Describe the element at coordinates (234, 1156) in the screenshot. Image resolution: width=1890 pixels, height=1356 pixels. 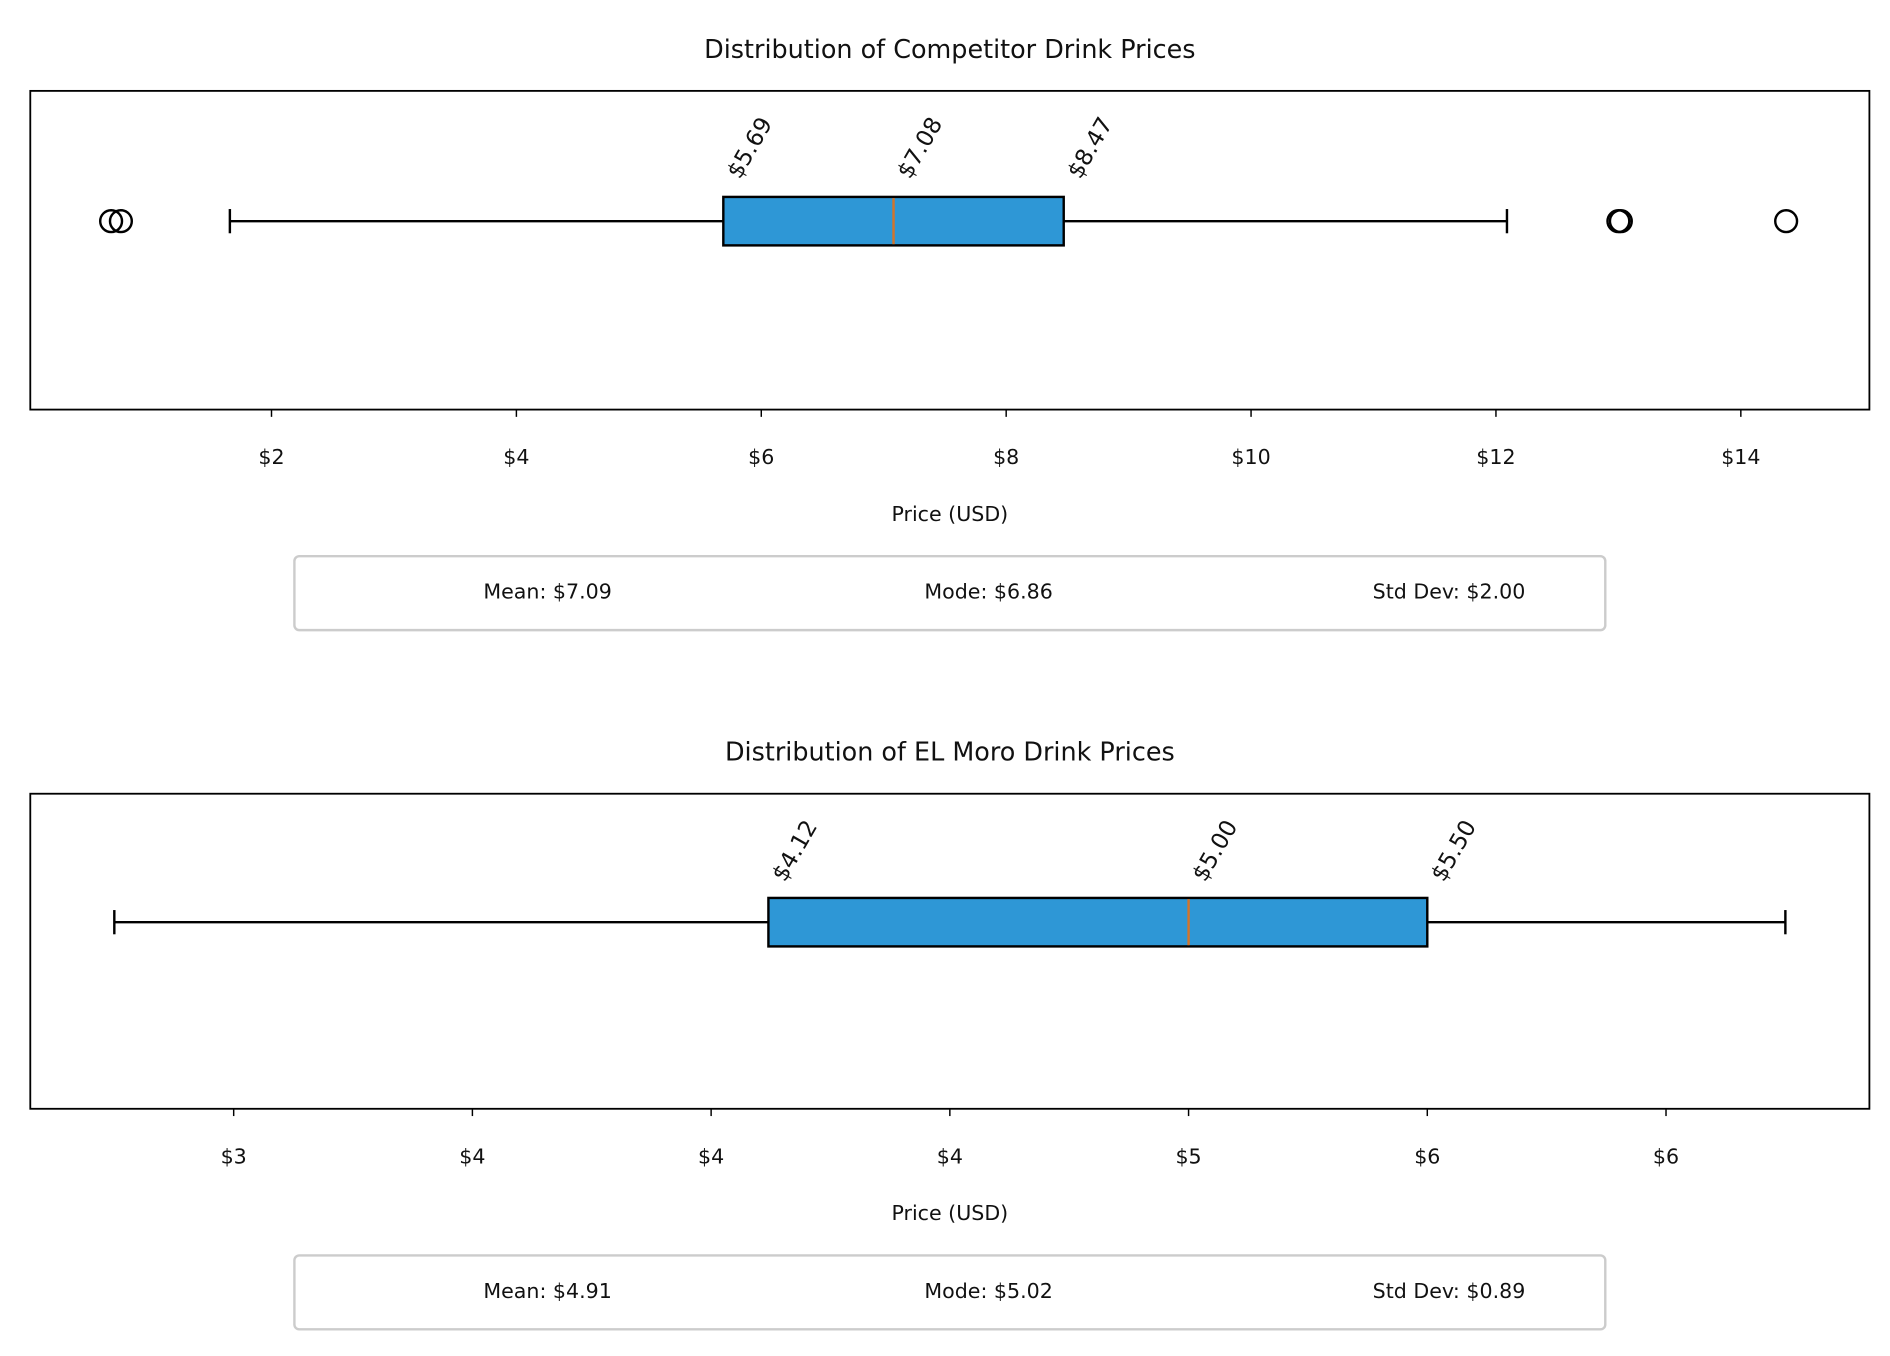
I see `x-tick-label: $3` at that location.